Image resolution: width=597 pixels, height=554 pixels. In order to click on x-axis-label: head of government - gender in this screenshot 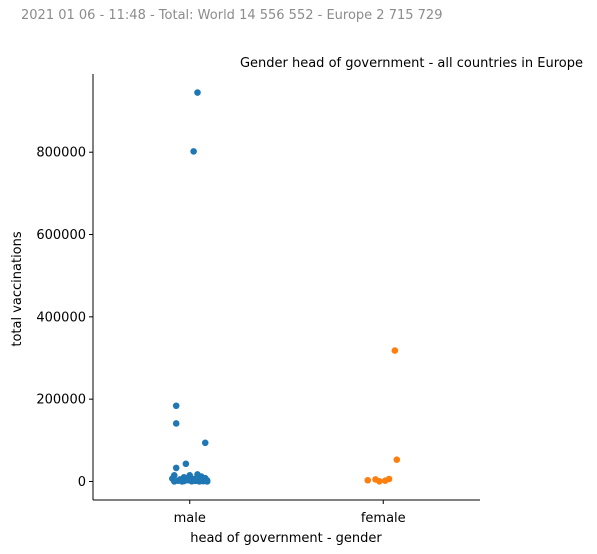, I will do `click(286, 538)`.